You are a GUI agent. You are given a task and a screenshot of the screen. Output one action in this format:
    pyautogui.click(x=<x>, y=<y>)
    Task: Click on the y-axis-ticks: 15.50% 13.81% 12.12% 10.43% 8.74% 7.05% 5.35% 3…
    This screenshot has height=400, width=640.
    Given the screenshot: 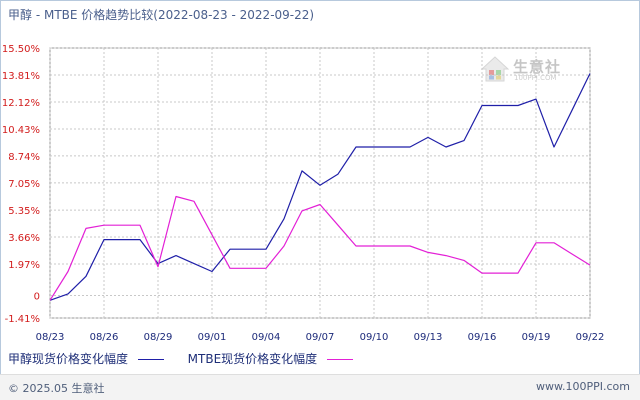 What is the action you would take?
    pyautogui.click(x=21, y=184)
    